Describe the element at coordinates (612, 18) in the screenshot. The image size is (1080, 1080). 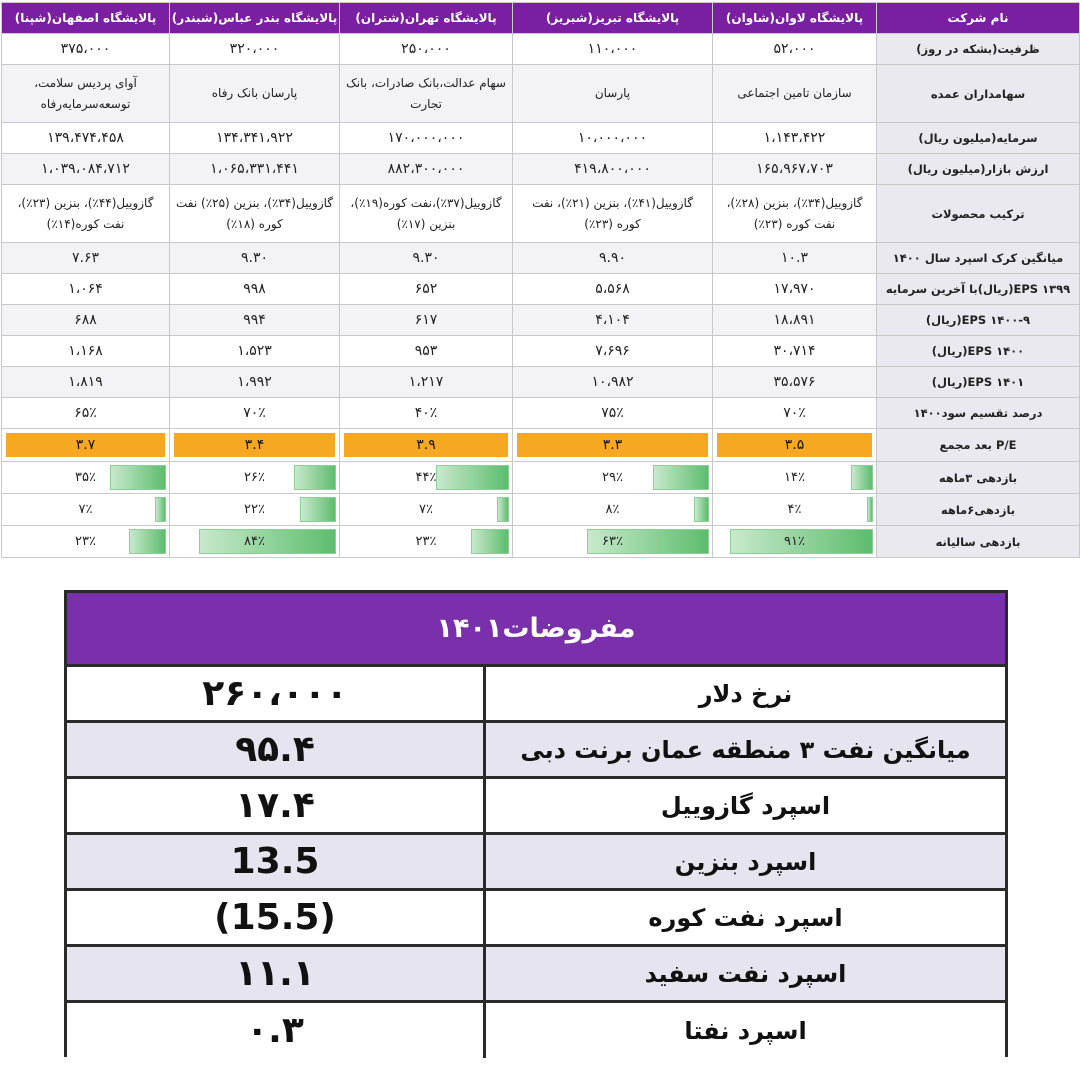
I see `company-shabriz-header: پالایشگاه تبریز(شبریز)` at that location.